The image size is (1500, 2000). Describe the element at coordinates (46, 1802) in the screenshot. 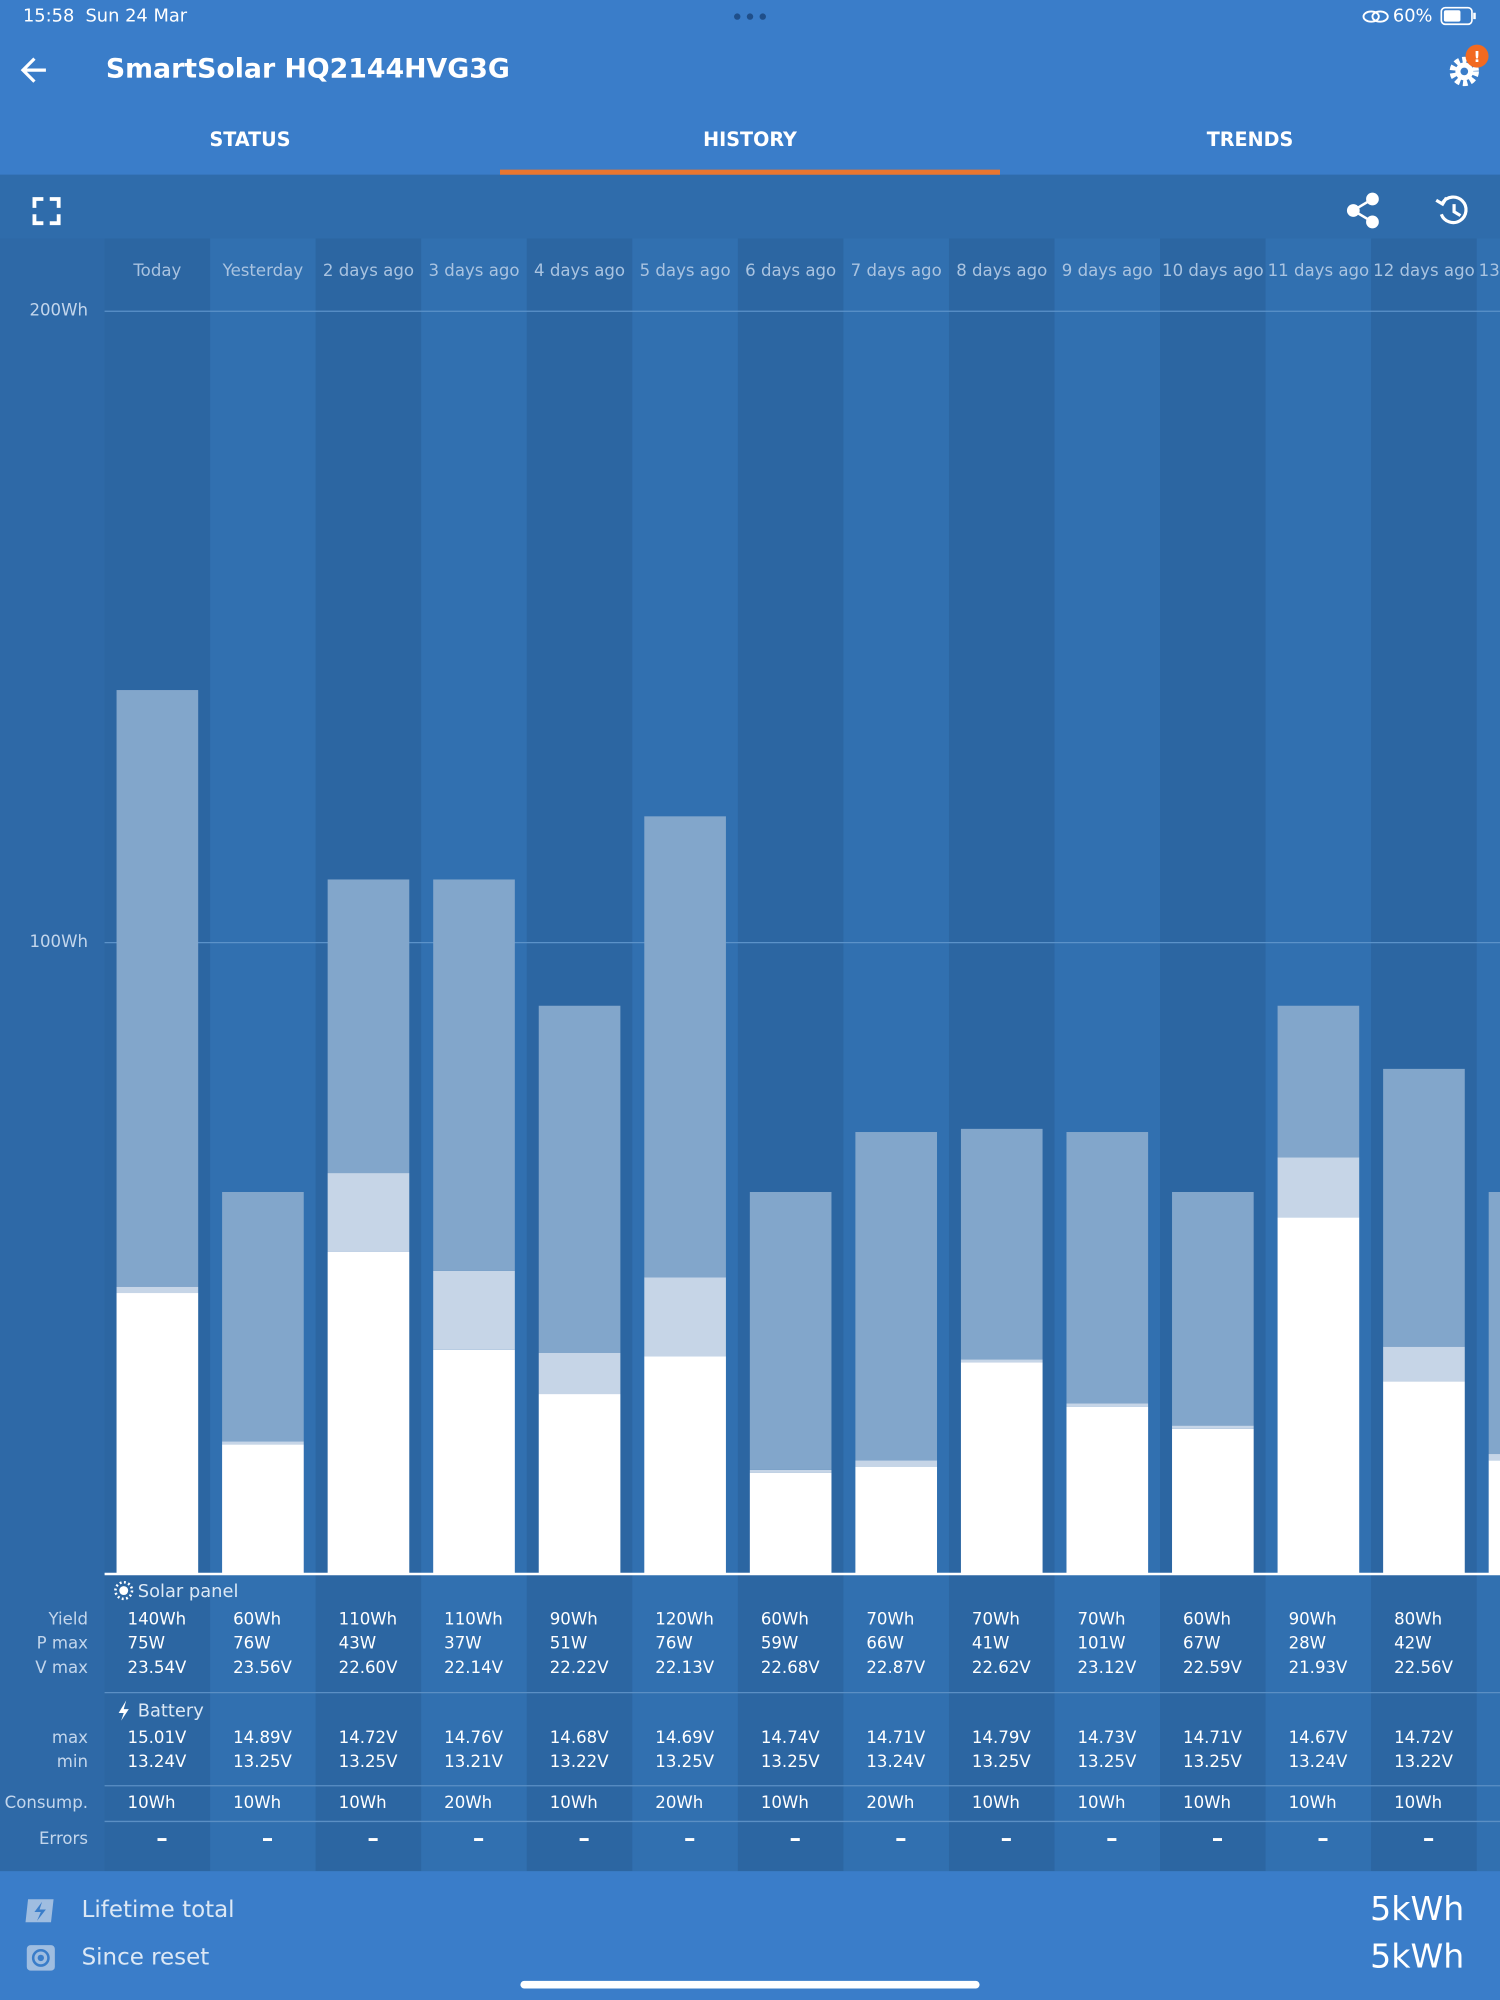

I see `row-label: Consump.` at that location.